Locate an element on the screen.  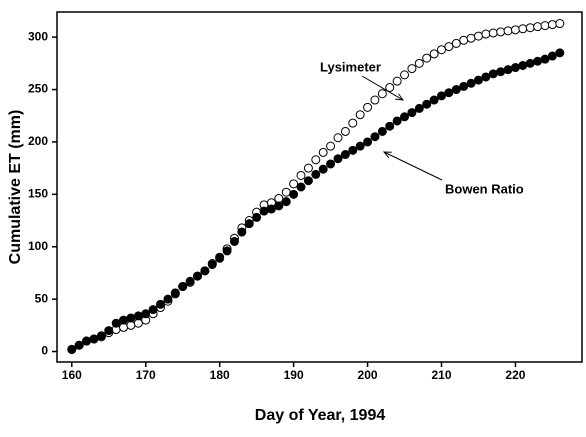
annotation: Bowen Ratio is located at coordinates (484, 188).